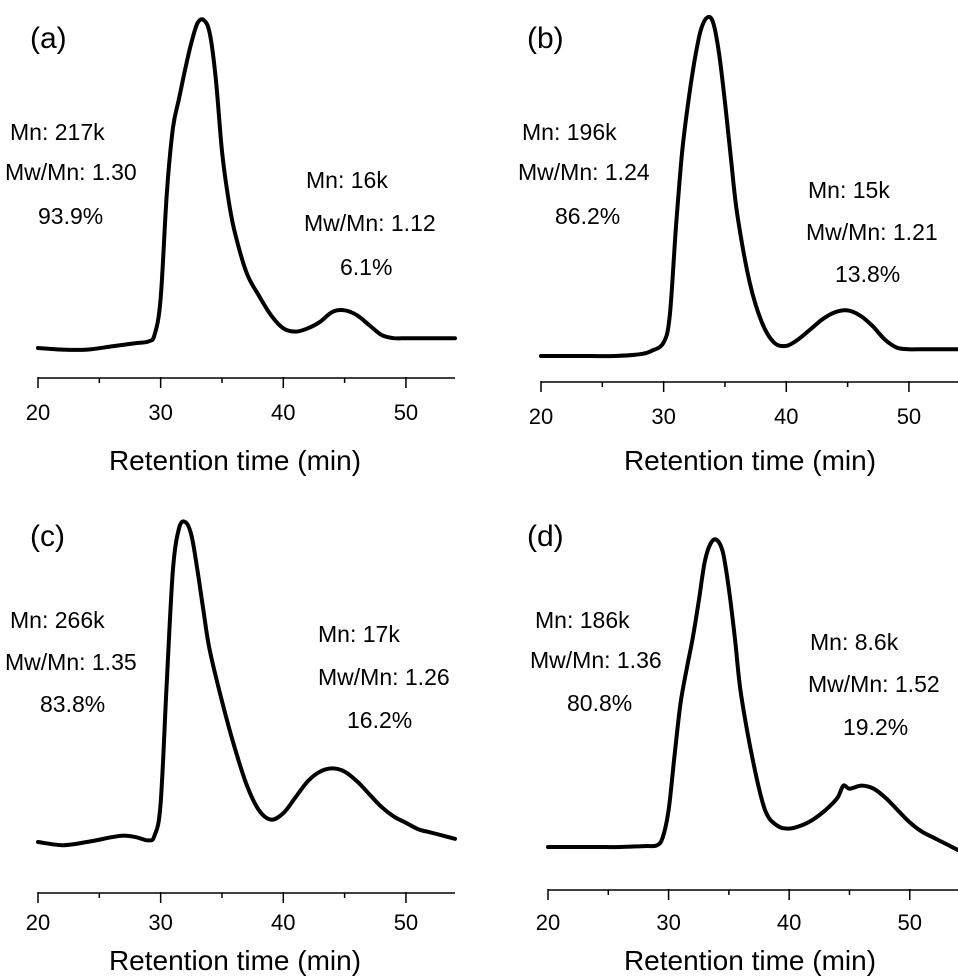  I want to click on annotation-dispersity-minor: Mw/Mn: 1.21, so click(872, 232).